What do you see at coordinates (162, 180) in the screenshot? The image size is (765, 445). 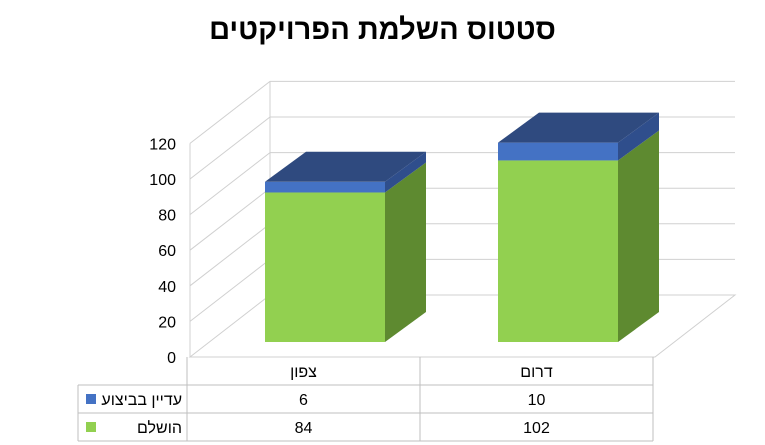 I see `y-tick-label: 100` at bounding box center [162, 180].